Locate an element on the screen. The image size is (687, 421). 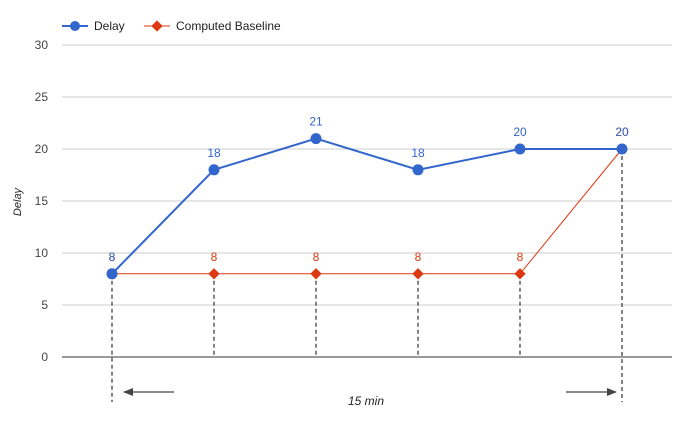
legend-label-baseline: Computed Baseline is located at coordinates (228, 26).